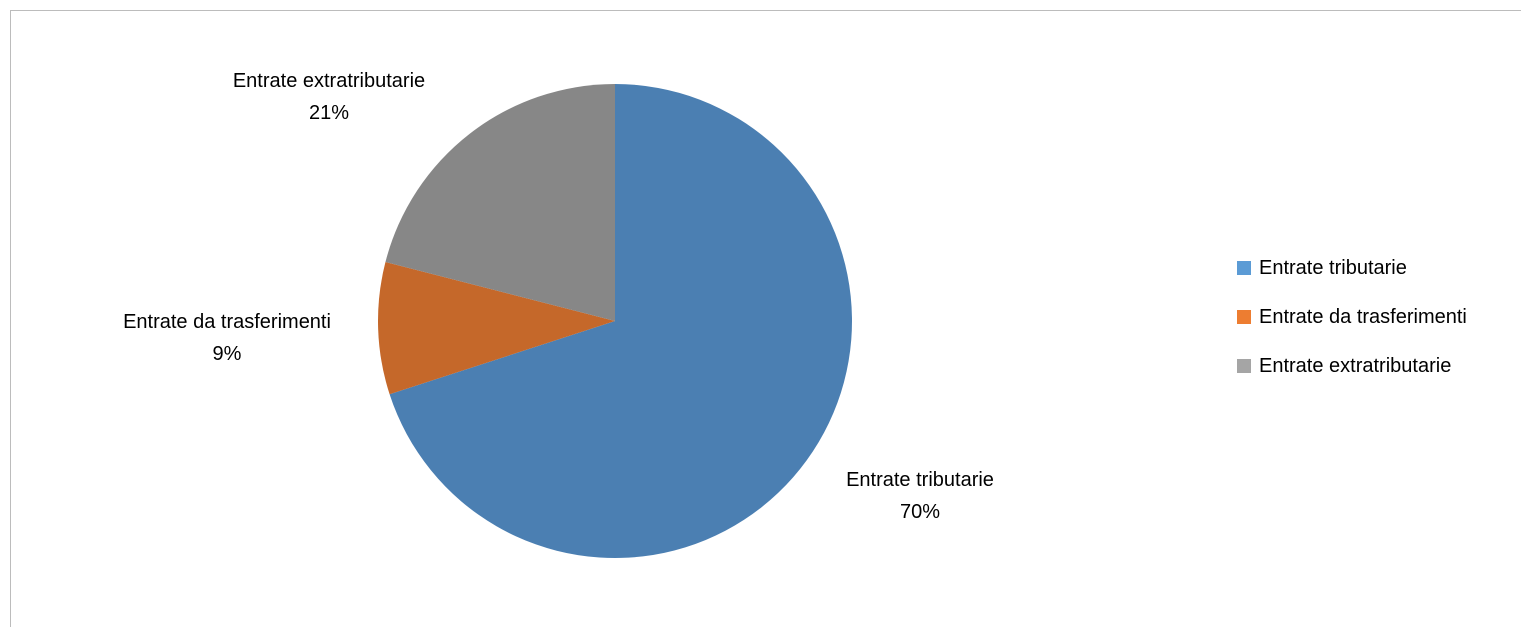 Image resolution: width=1521 pixels, height=627 pixels. I want to click on legend-label: Entrate extratributarie, so click(1355, 365).